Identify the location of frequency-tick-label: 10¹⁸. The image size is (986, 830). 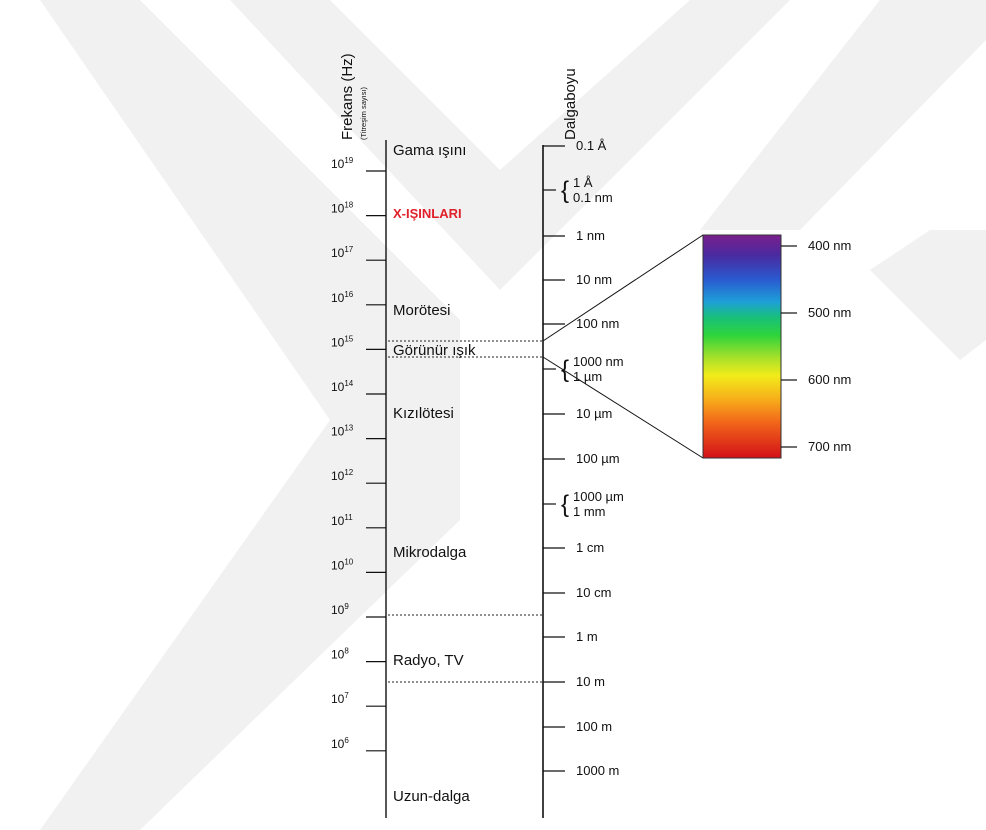
(342, 208).